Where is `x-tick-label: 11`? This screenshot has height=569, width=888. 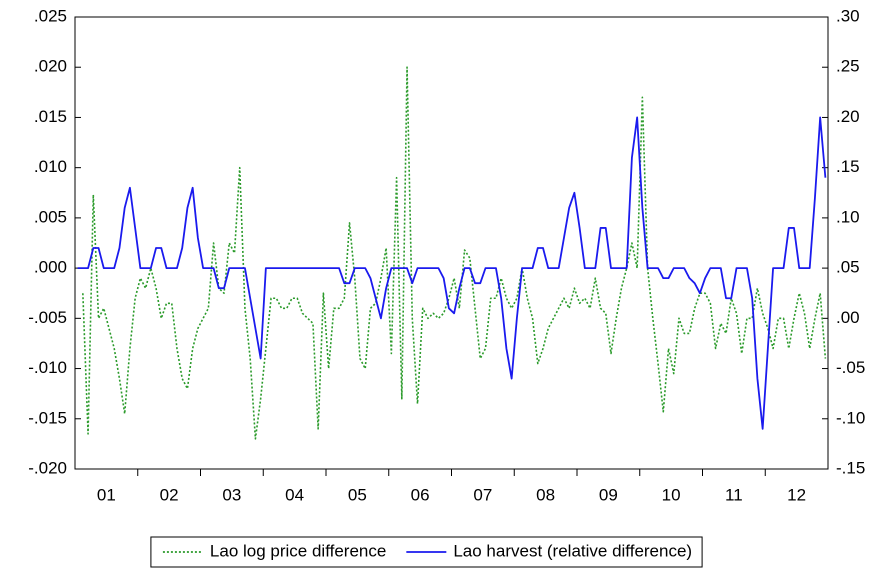 x-tick-label: 11 is located at coordinates (734, 494).